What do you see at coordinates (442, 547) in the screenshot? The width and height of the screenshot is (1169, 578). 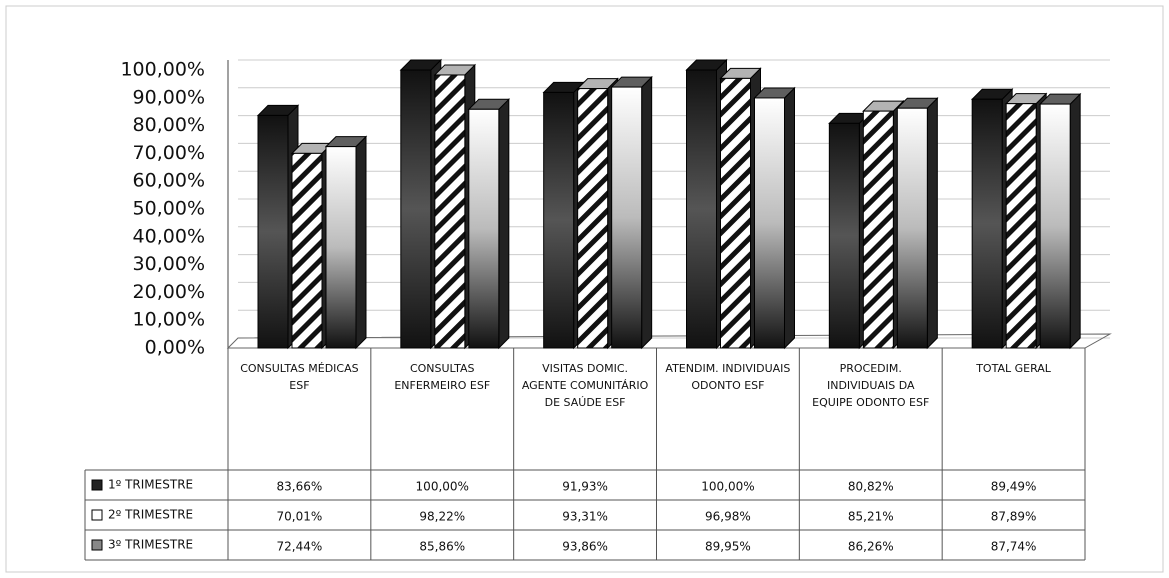 I see `data-label: 85,86%` at bounding box center [442, 547].